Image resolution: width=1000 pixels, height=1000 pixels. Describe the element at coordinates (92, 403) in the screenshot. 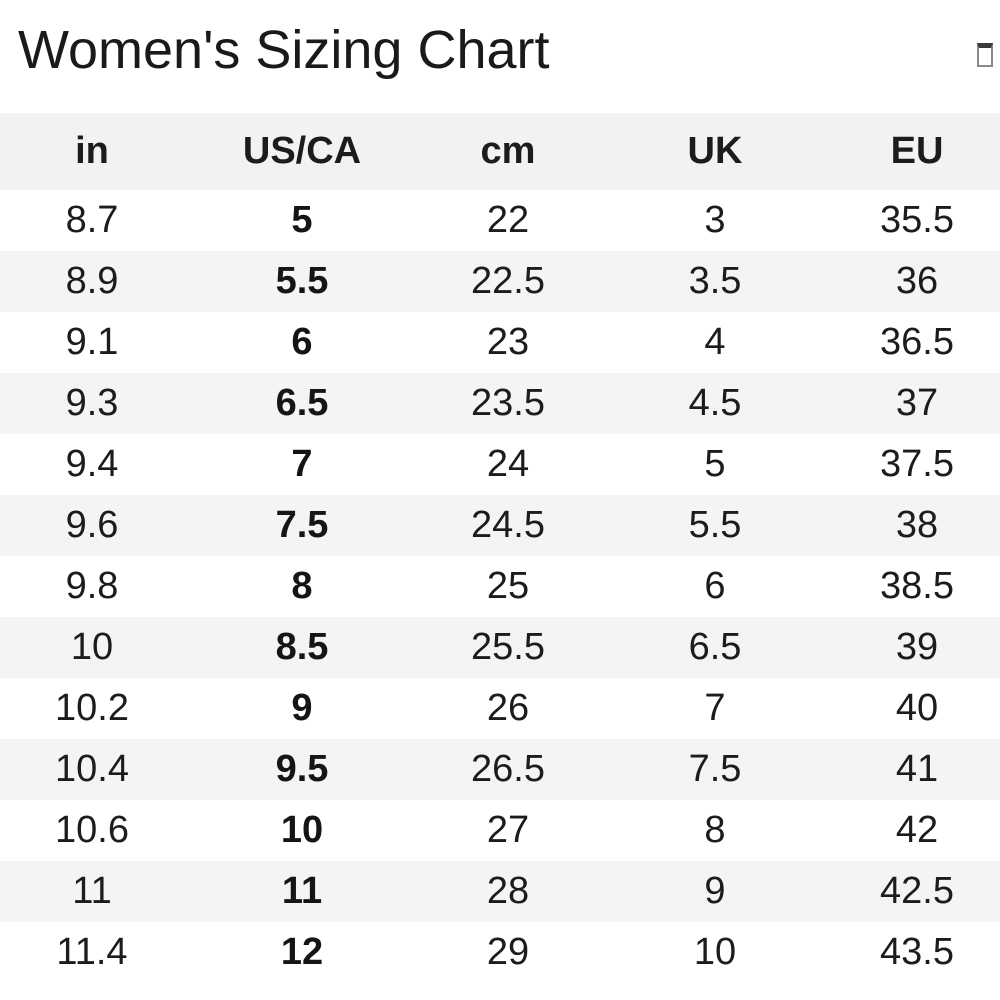

I see `table-cell: 9.3` at that location.